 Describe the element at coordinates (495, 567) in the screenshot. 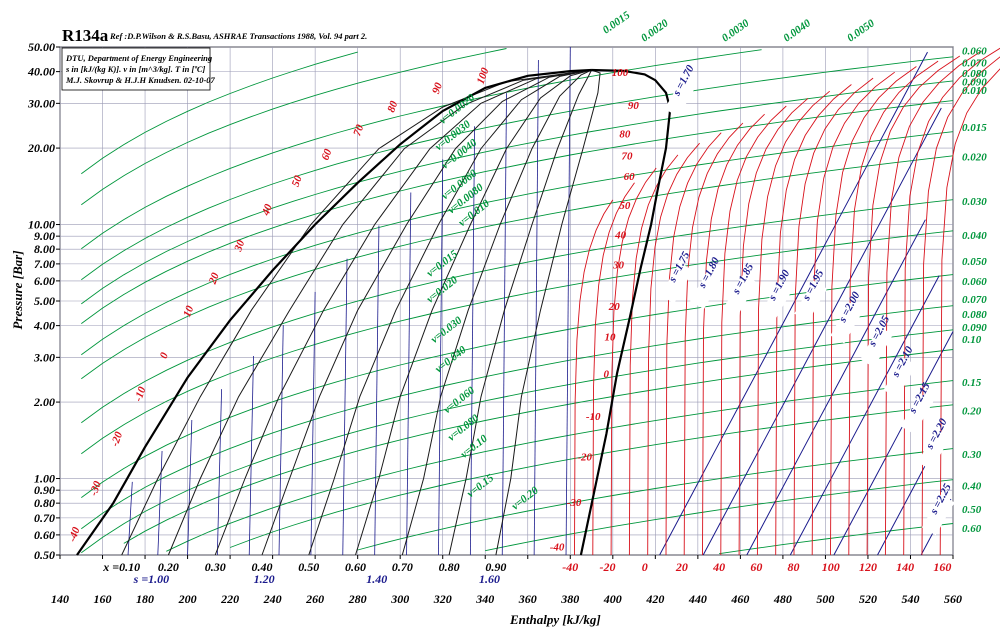

I see `quality-label: 0.90` at that location.